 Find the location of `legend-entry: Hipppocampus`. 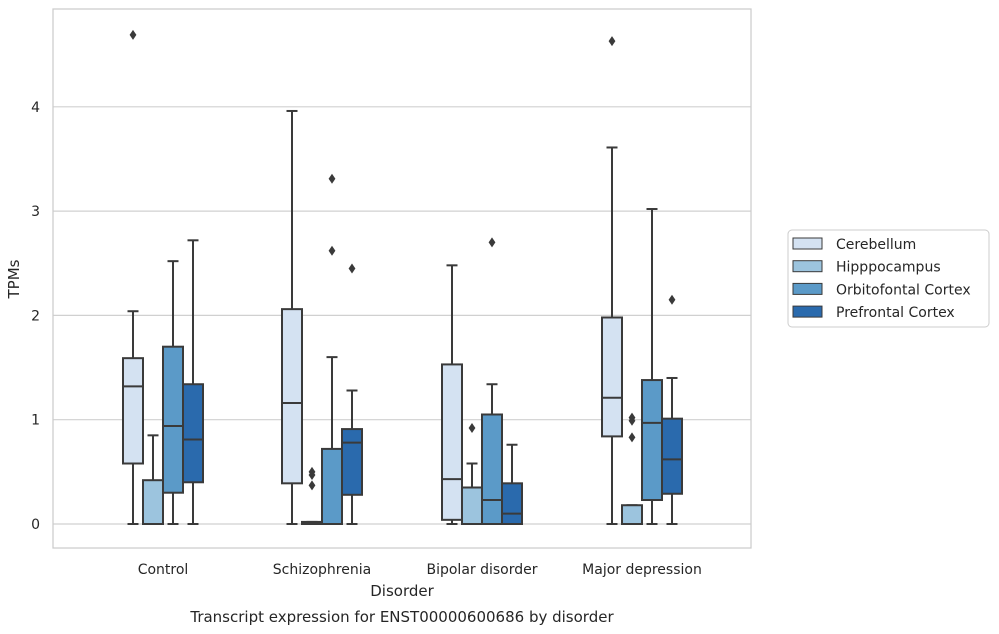

legend-entry: Hipppocampus is located at coordinates (866, 268).